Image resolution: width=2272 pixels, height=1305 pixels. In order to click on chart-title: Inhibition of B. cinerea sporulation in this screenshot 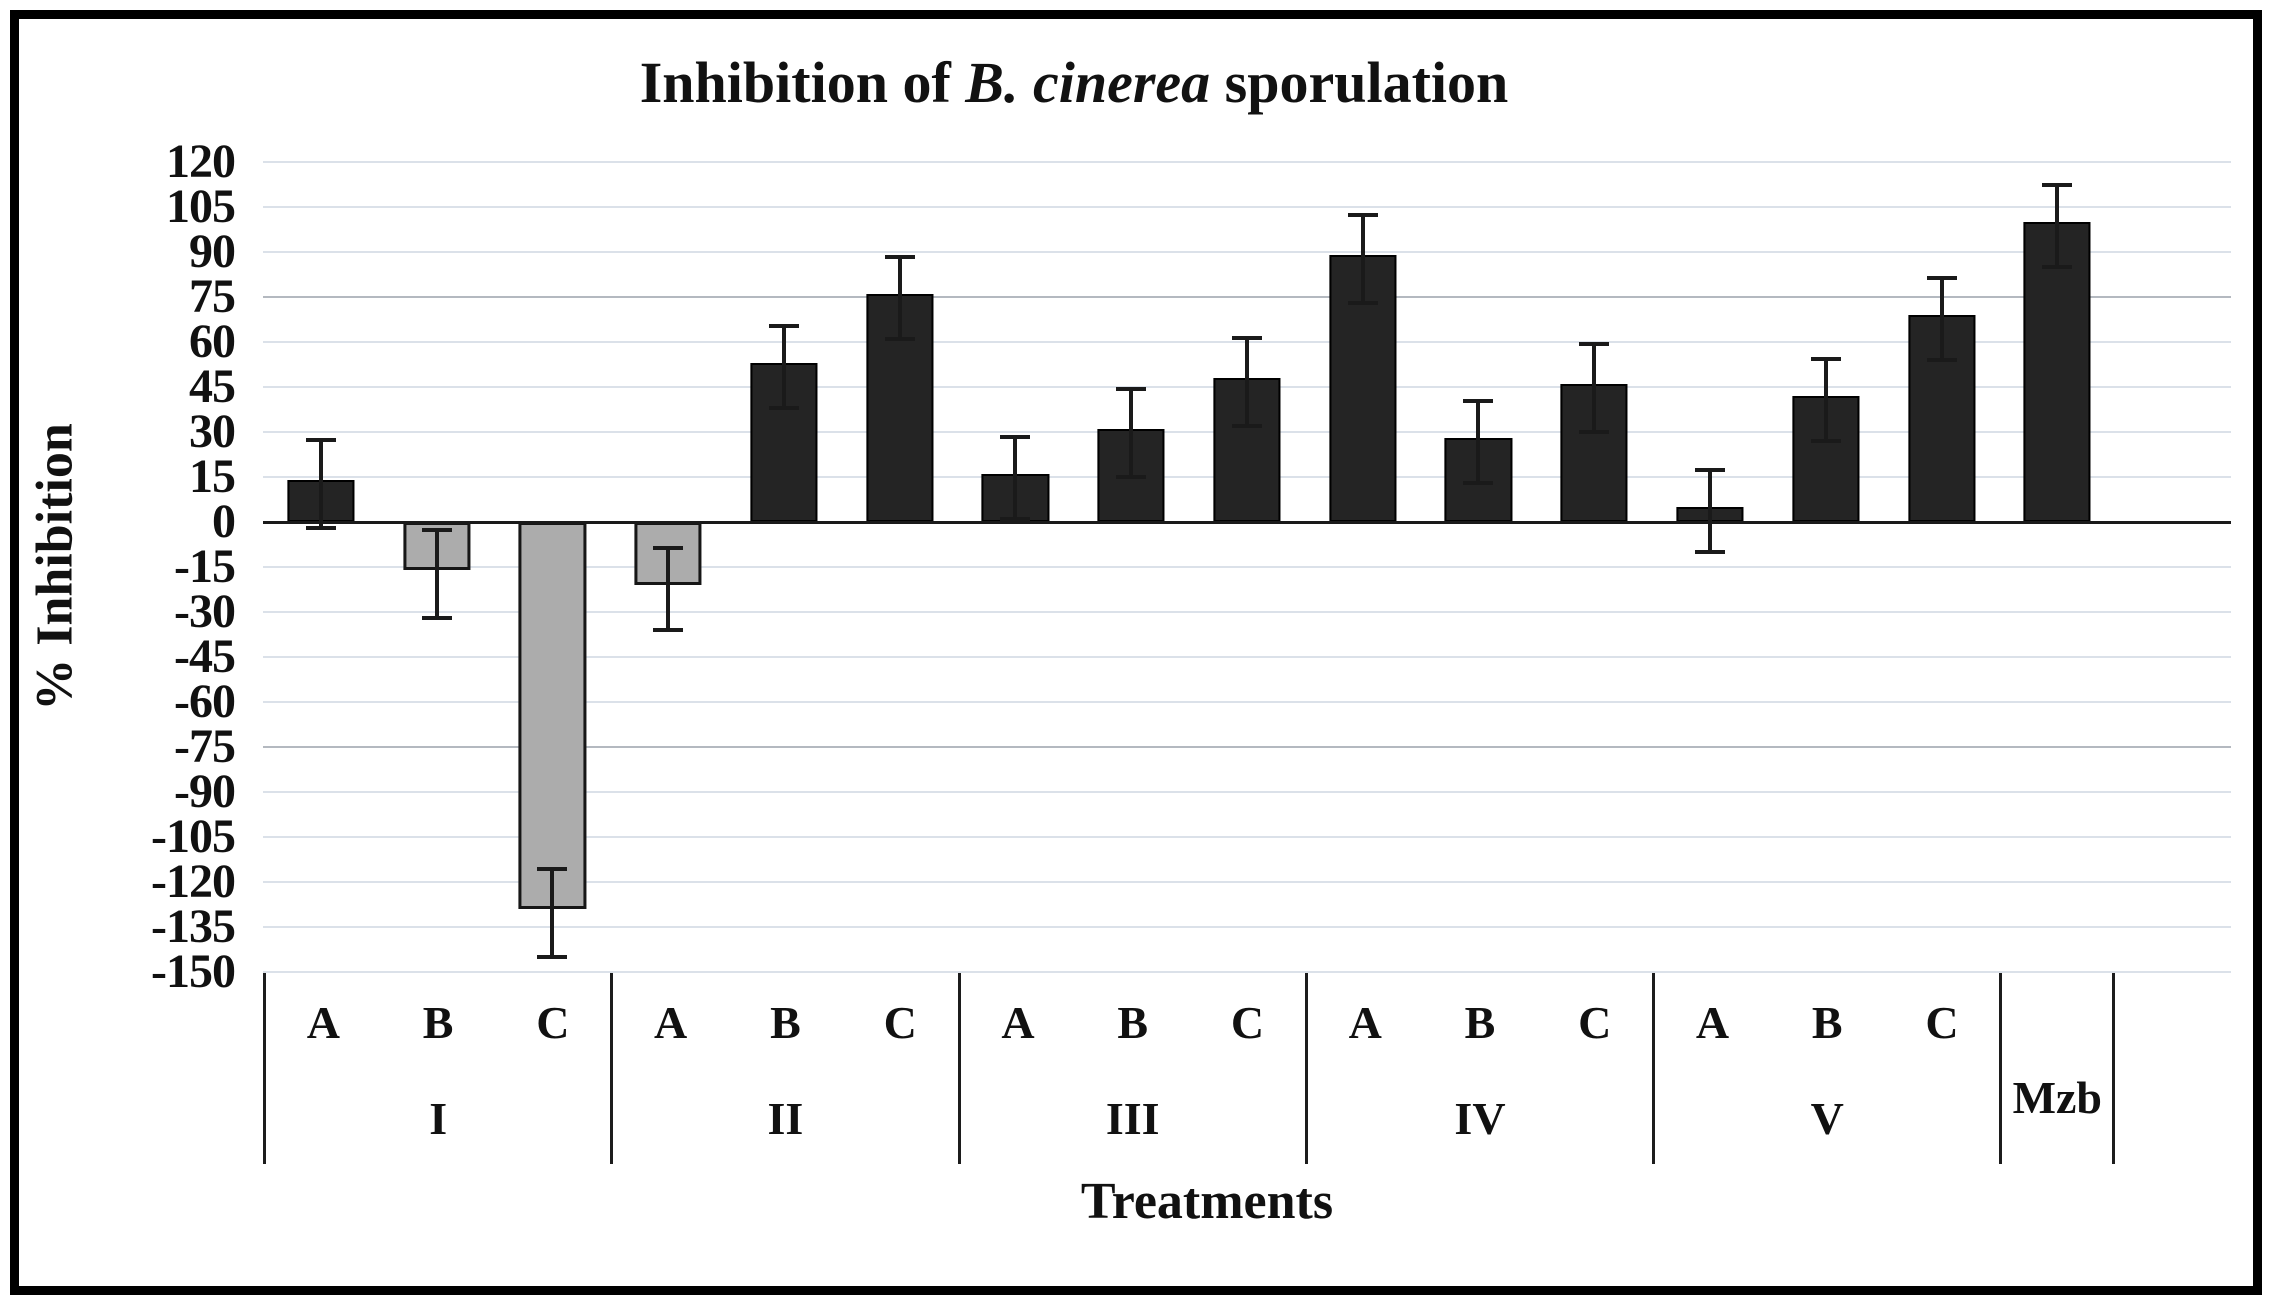, I will do `click(1105, 82)`.